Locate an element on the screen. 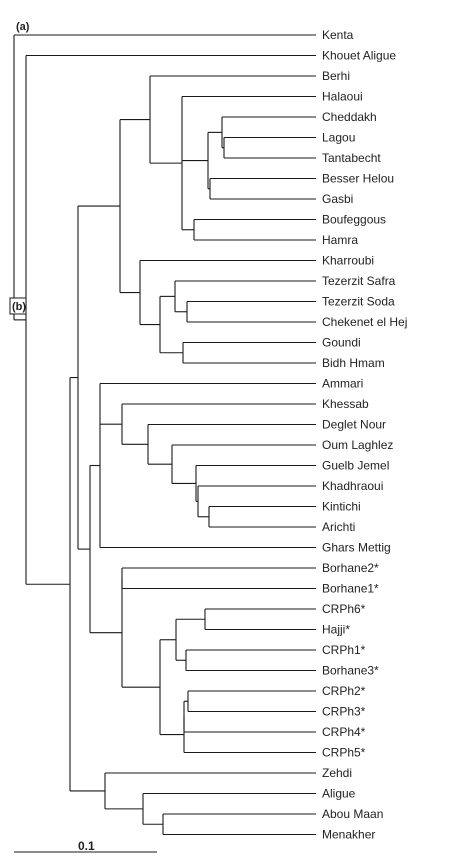 The height and width of the screenshot is (865, 474). leaf-label: Arichti is located at coordinates (338, 527).